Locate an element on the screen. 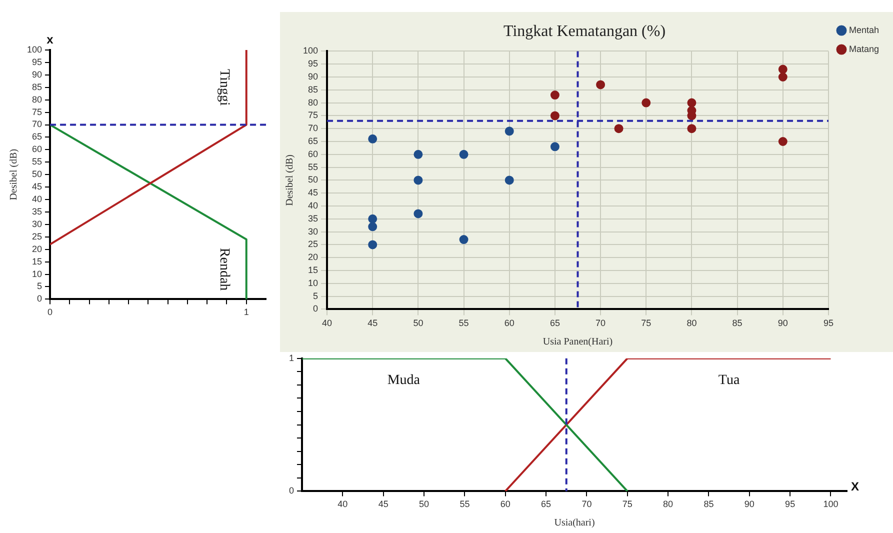 Image resolution: width=893 pixels, height=533 pixels. legend-label: Matang is located at coordinates (864, 49).